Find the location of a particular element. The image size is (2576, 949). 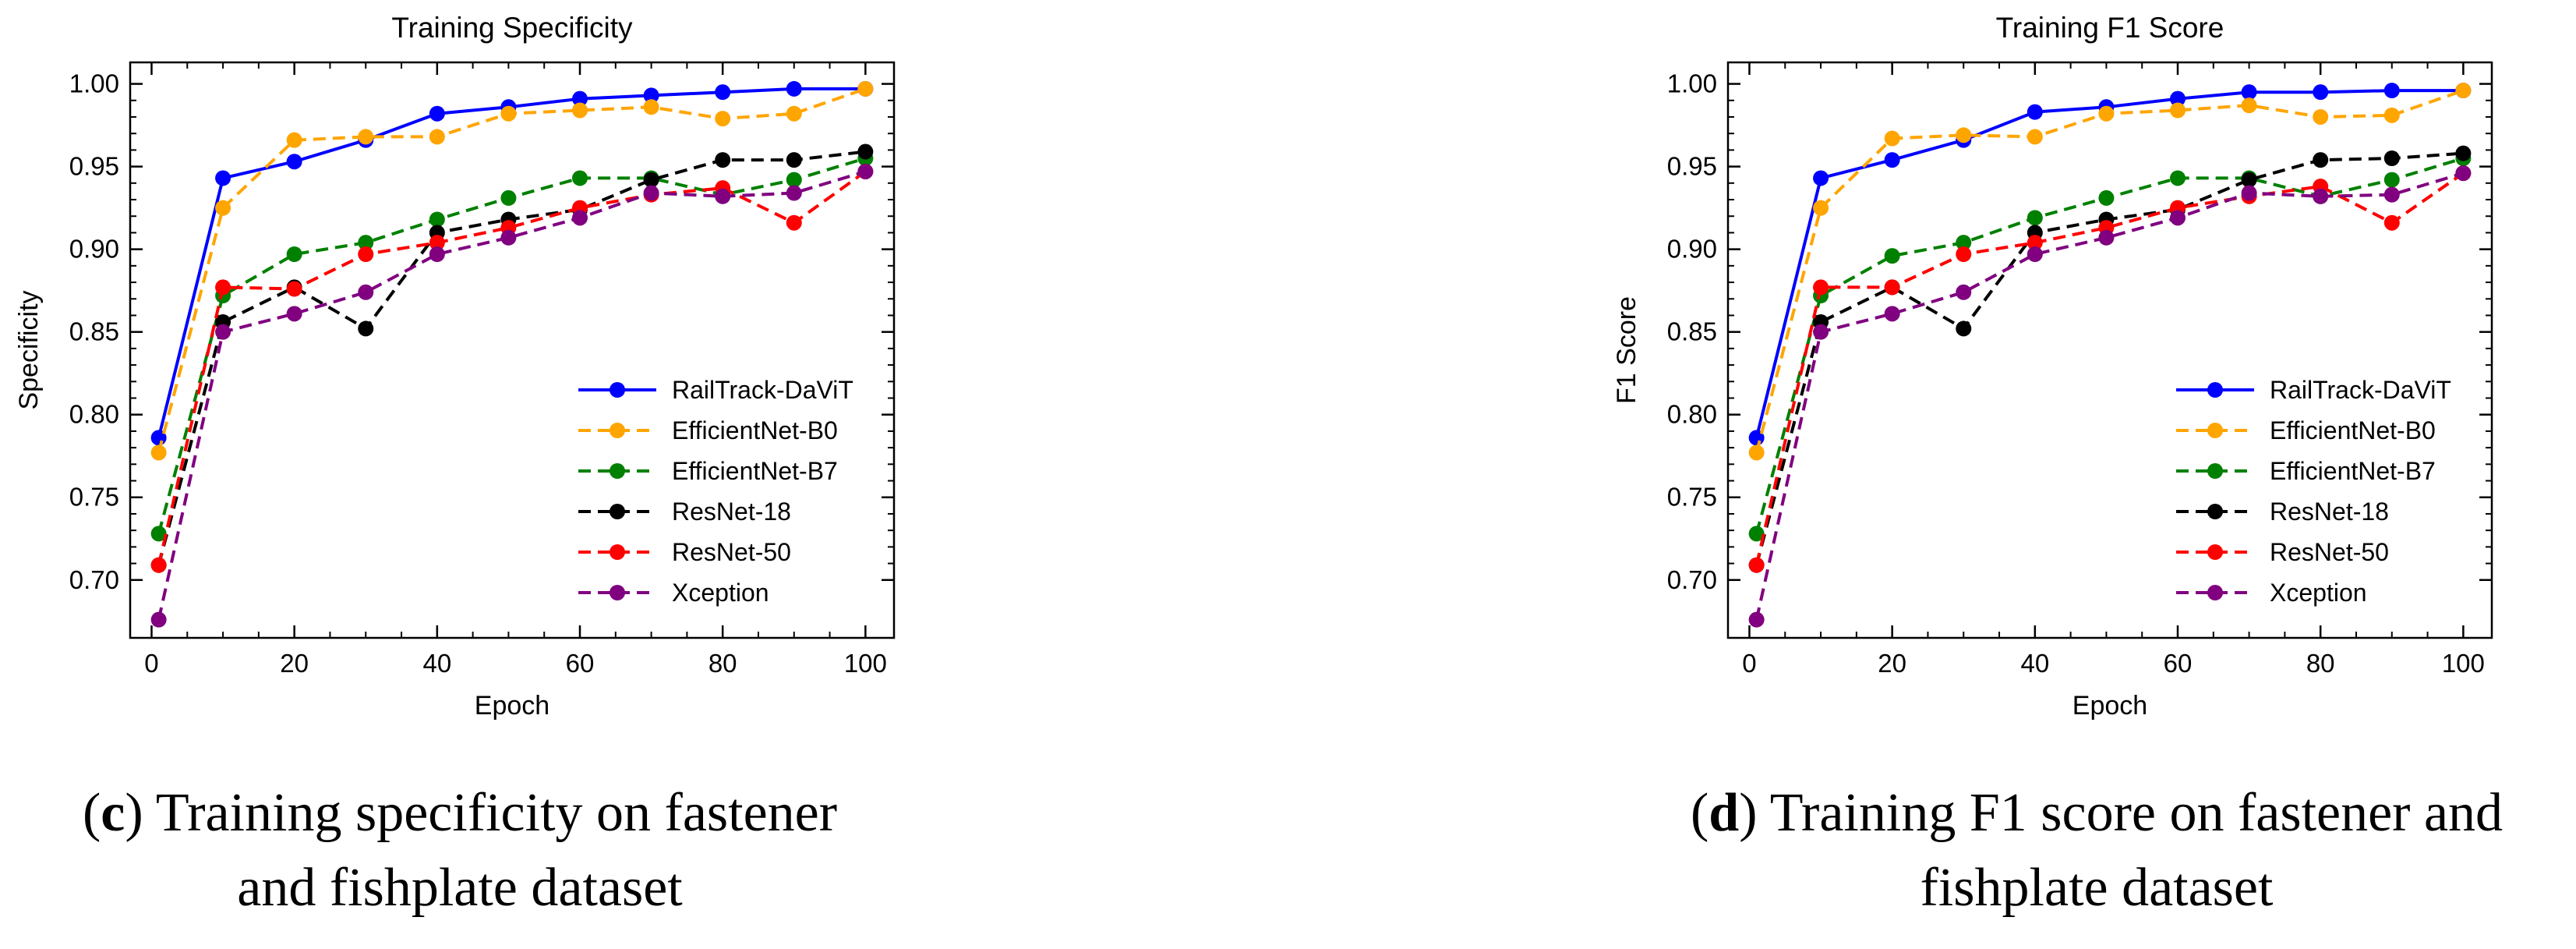

legend-label: ResNet-18 is located at coordinates (2329, 512).